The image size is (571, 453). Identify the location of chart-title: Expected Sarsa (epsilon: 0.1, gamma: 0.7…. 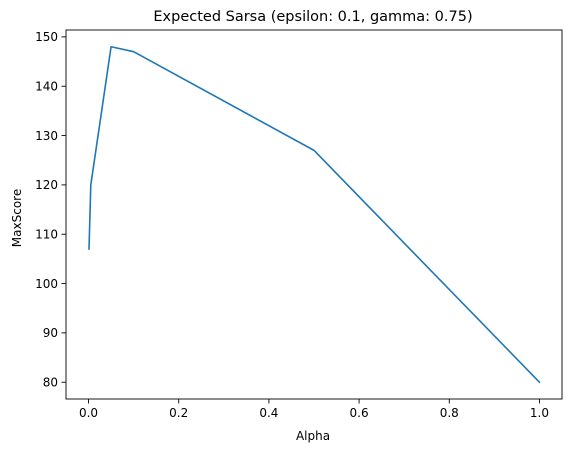
(312, 17).